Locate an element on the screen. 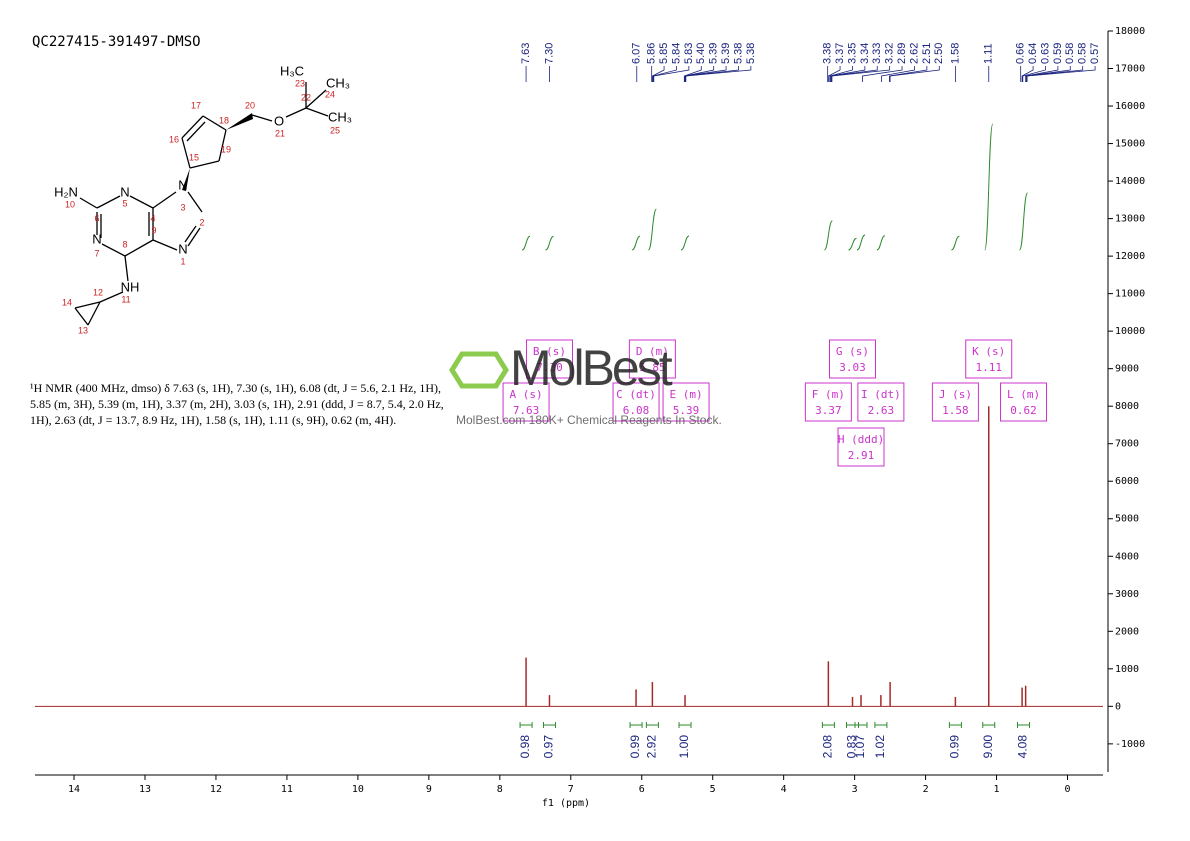 This screenshot has width=1190, height=841. x-tick-label: 3 is located at coordinates (855, 789).